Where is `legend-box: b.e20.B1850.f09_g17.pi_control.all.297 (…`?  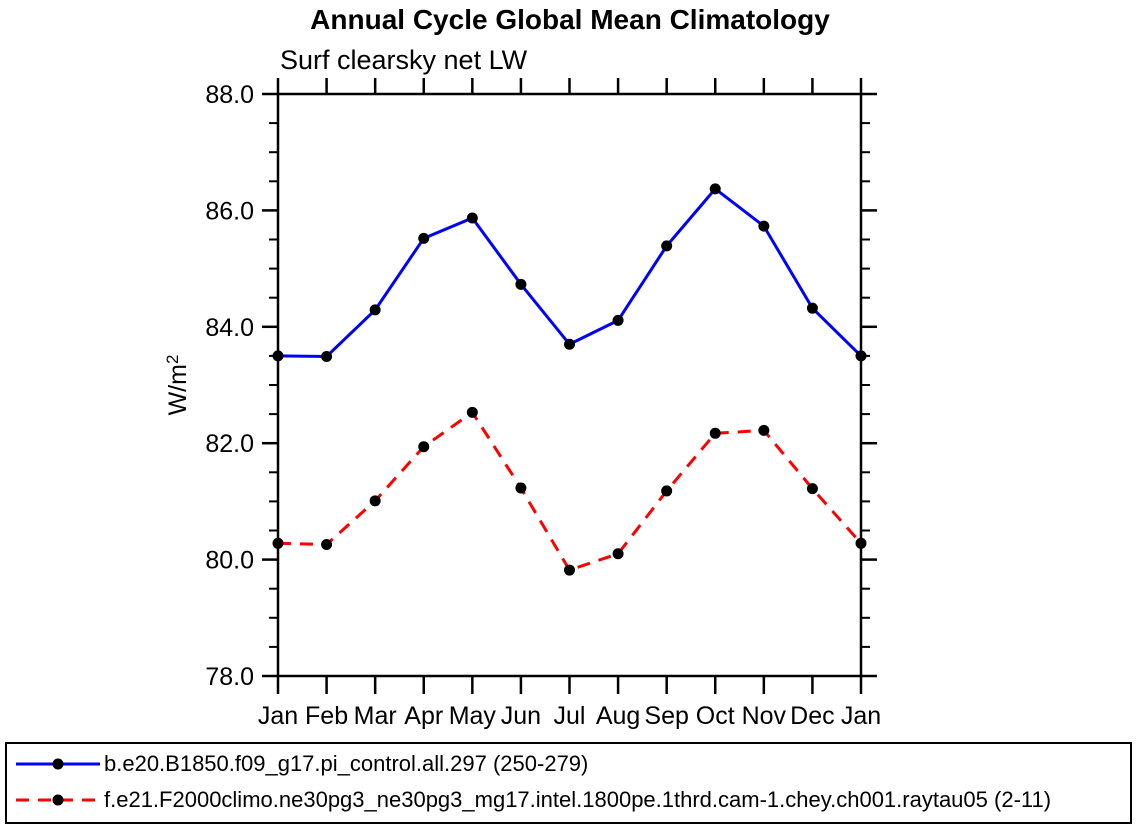 legend-box: b.e20.B1850.f09_g17.pi_control.all.297 (… is located at coordinates (568, 783).